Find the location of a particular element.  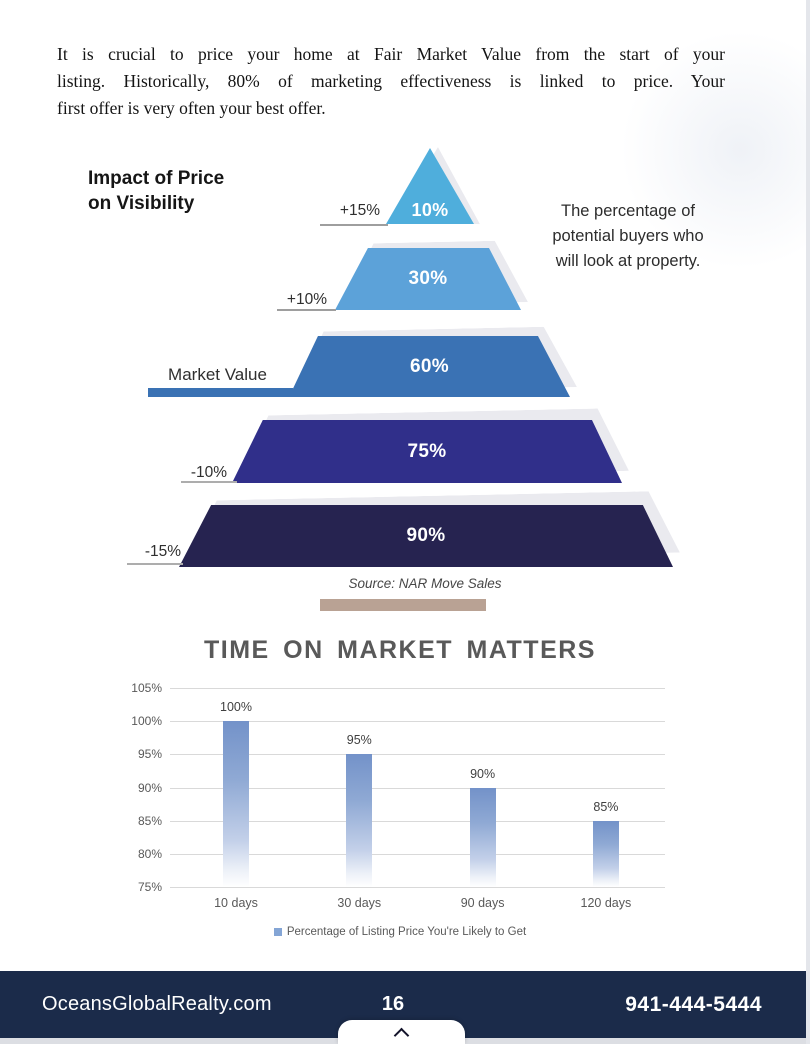

legend-swatch is located at coordinates (277, 932).